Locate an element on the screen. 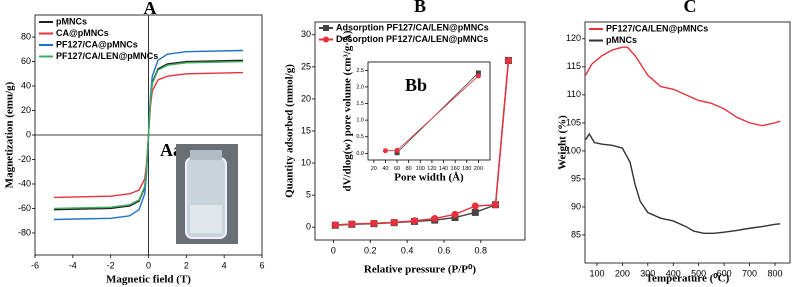  x-tick-label: 800 is located at coordinates (774, 274).